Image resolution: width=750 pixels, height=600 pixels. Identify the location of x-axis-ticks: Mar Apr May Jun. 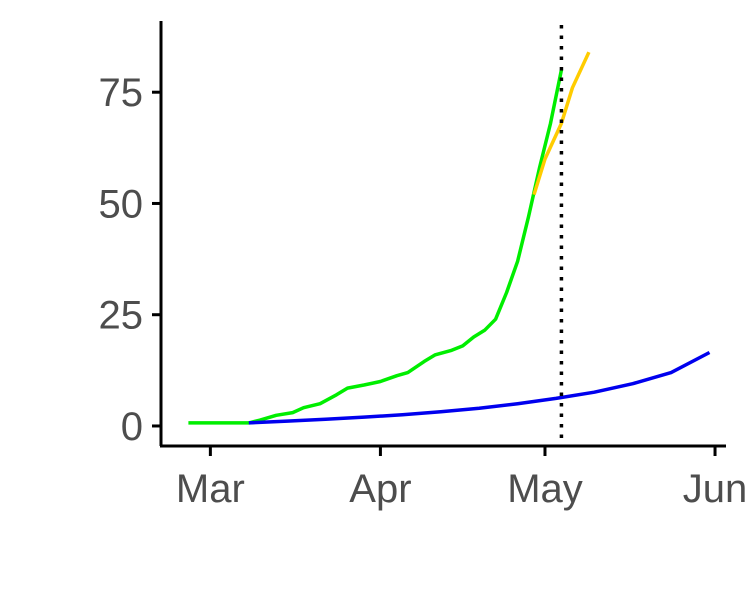
(461, 478).